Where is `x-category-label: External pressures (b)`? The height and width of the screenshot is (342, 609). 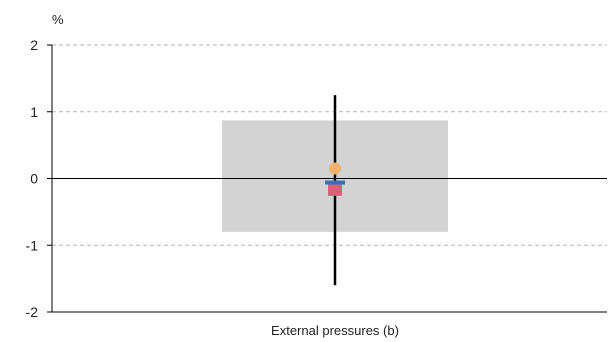
x-category-label: External pressures (b) is located at coordinates (335, 330).